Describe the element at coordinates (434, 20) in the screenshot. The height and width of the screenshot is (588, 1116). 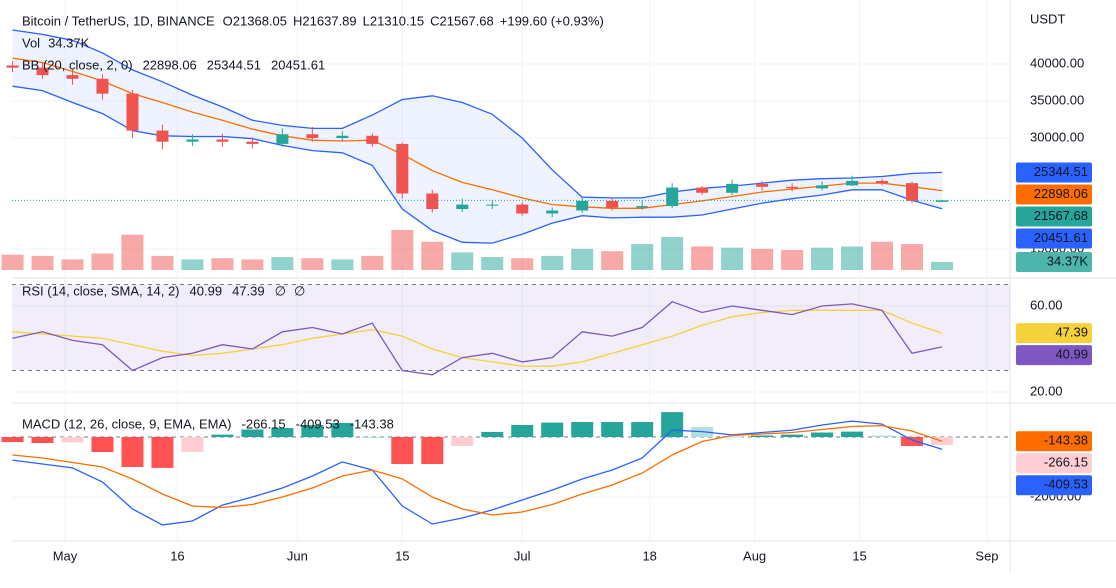
I see `header-text: C` at that location.